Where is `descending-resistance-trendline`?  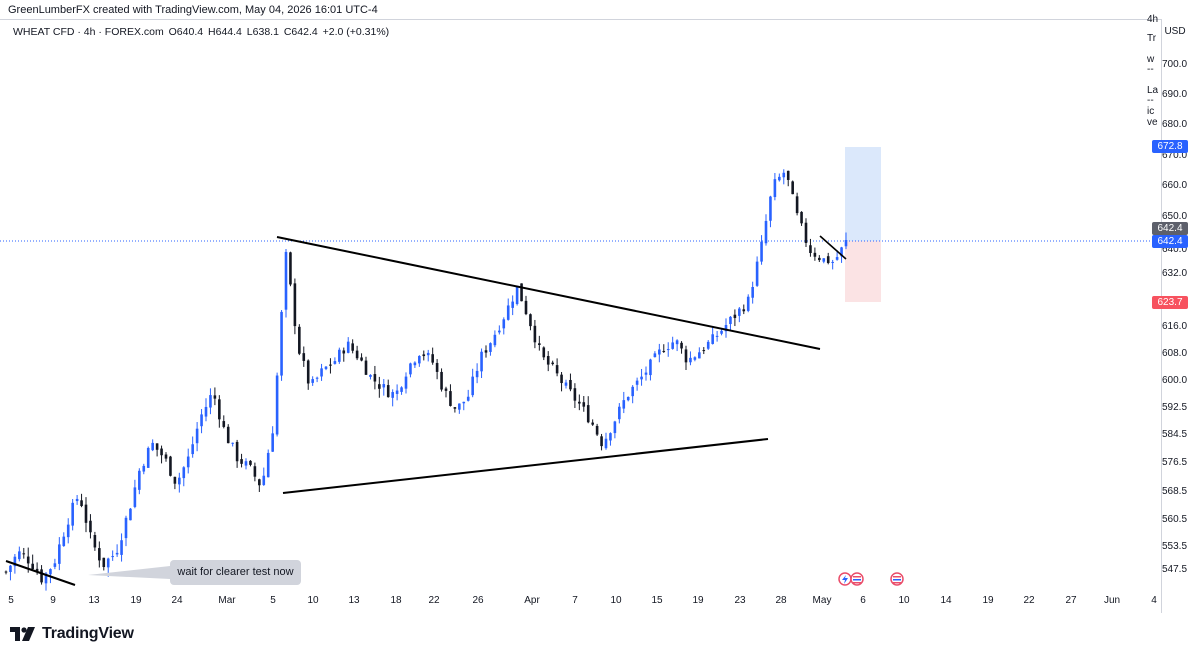 descending-resistance-trendline is located at coordinates (548, 293).